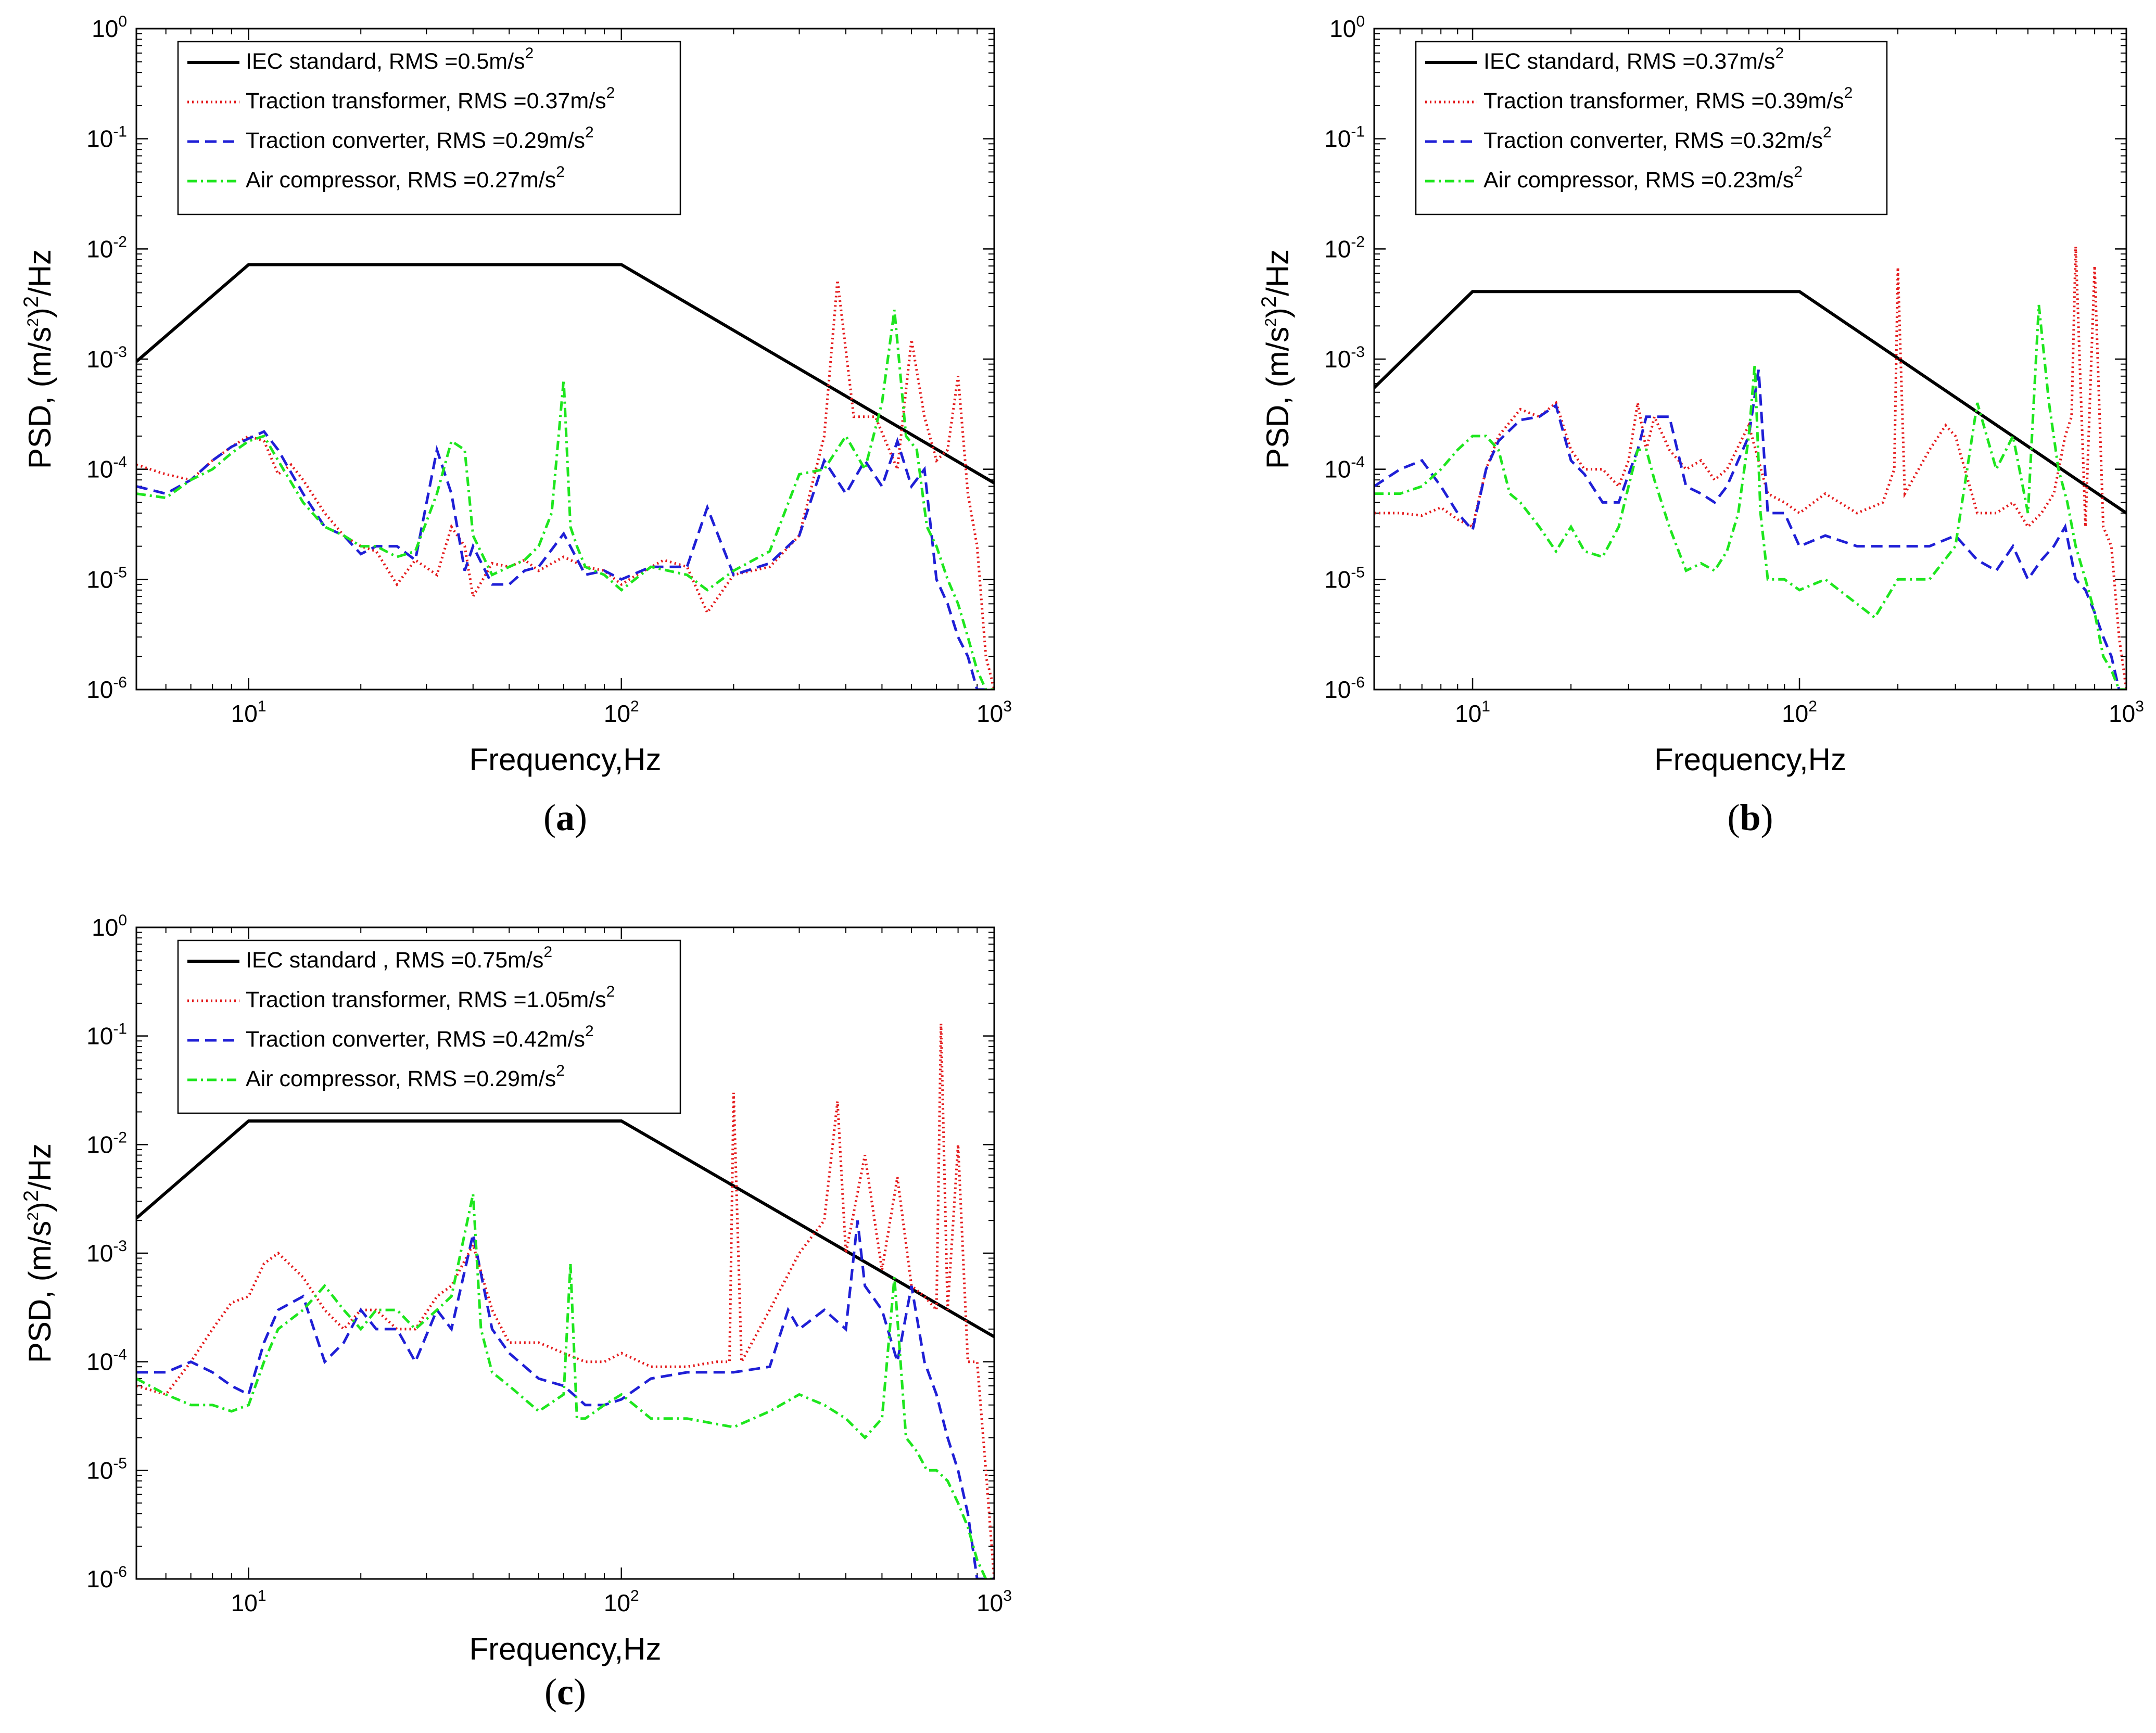  Describe the element at coordinates (430, 998) in the screenshot. I see `legend-entry-1: Traction transformer, RMS =1.05m/s2` at that location.